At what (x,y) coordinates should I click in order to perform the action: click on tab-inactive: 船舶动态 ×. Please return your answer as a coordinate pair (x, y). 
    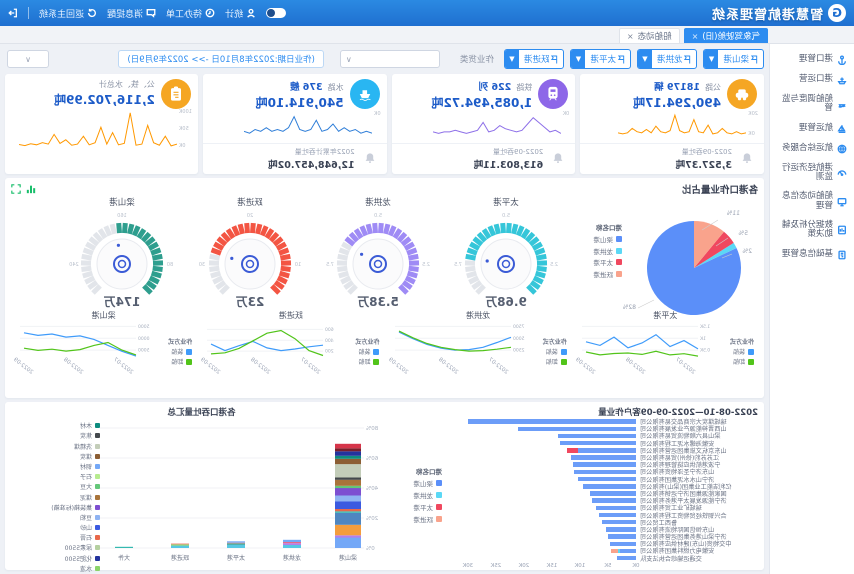
    Looking at the image, I should click on (649, 35).